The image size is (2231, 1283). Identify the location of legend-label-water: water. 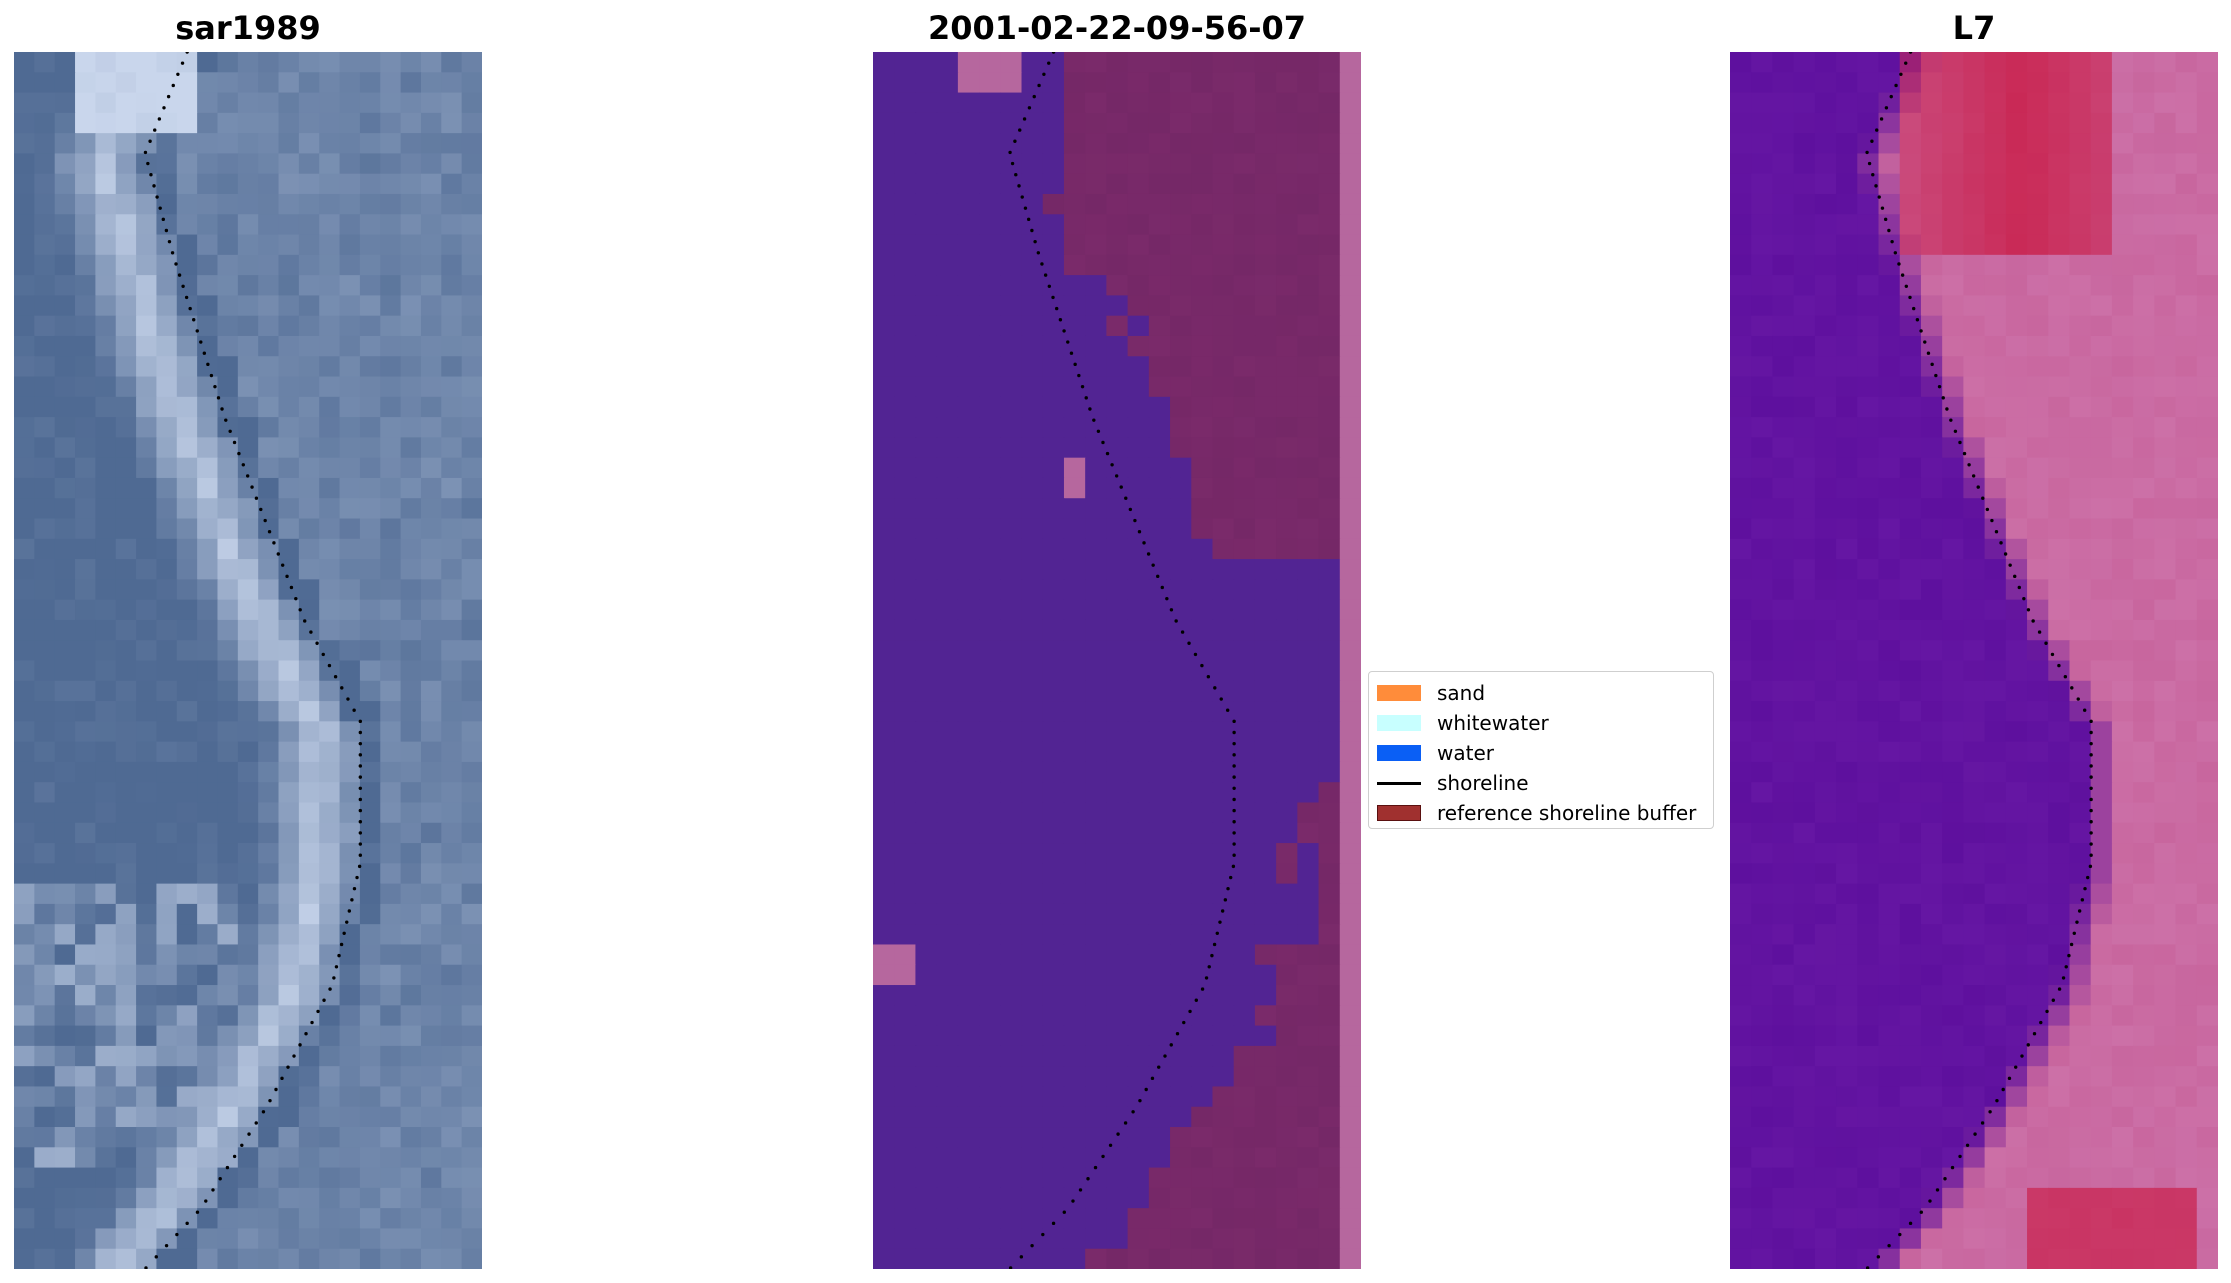
(1465, 753).